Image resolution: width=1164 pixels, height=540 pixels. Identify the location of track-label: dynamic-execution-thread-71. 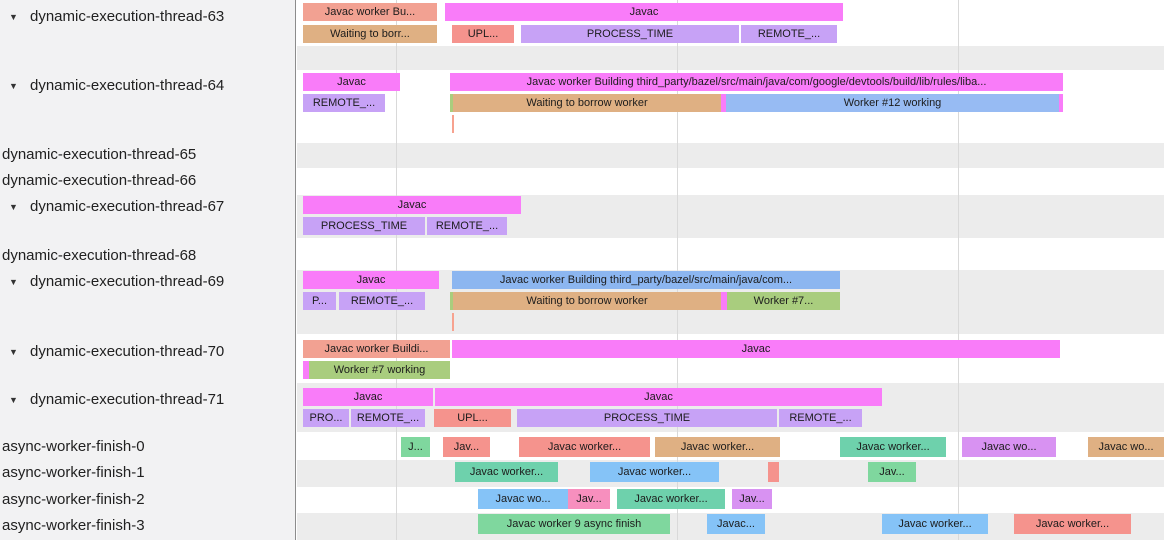
(127, 399).